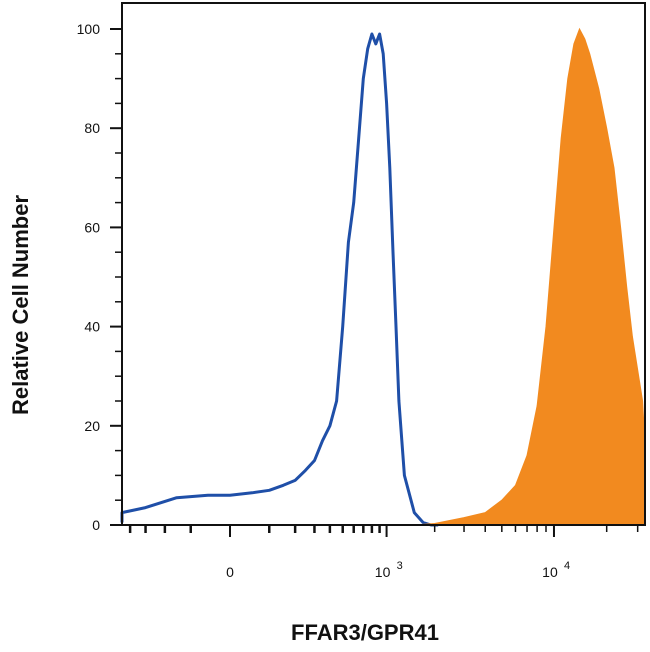  I want to click on x-tick-exponent: 4, so click(567, 566).